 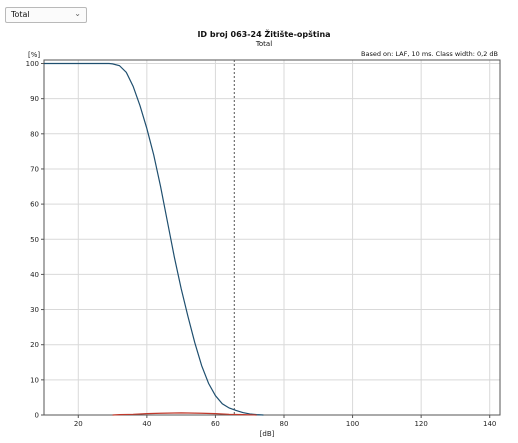 I want to click on x-tick-label: 140, so click(x=489, y=424).